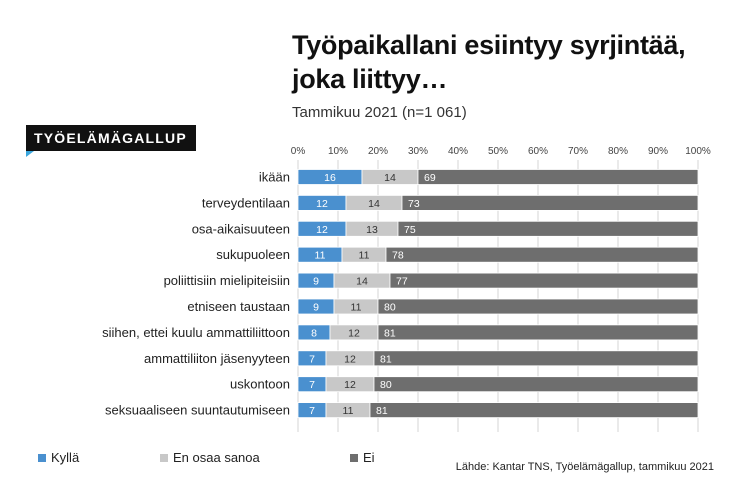 This screenshot has height=499, width=750. Describe the element at coordinates (379, 112) in the screenshot. I see `chart-subtitle: Tammikuu 2021 (n=1 061)` at that location.